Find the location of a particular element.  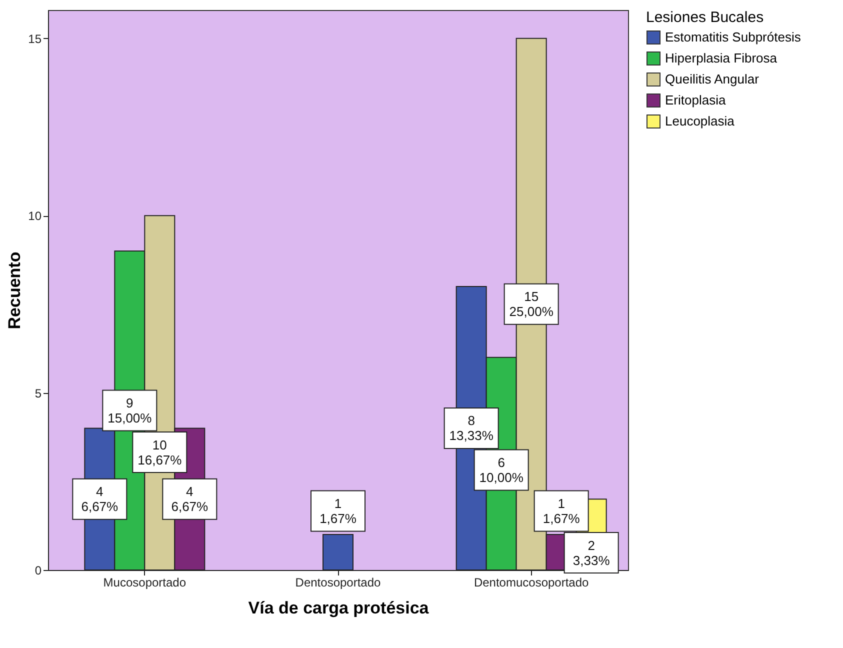

y-tick-label: 0 is located at coordinates (38, 571).